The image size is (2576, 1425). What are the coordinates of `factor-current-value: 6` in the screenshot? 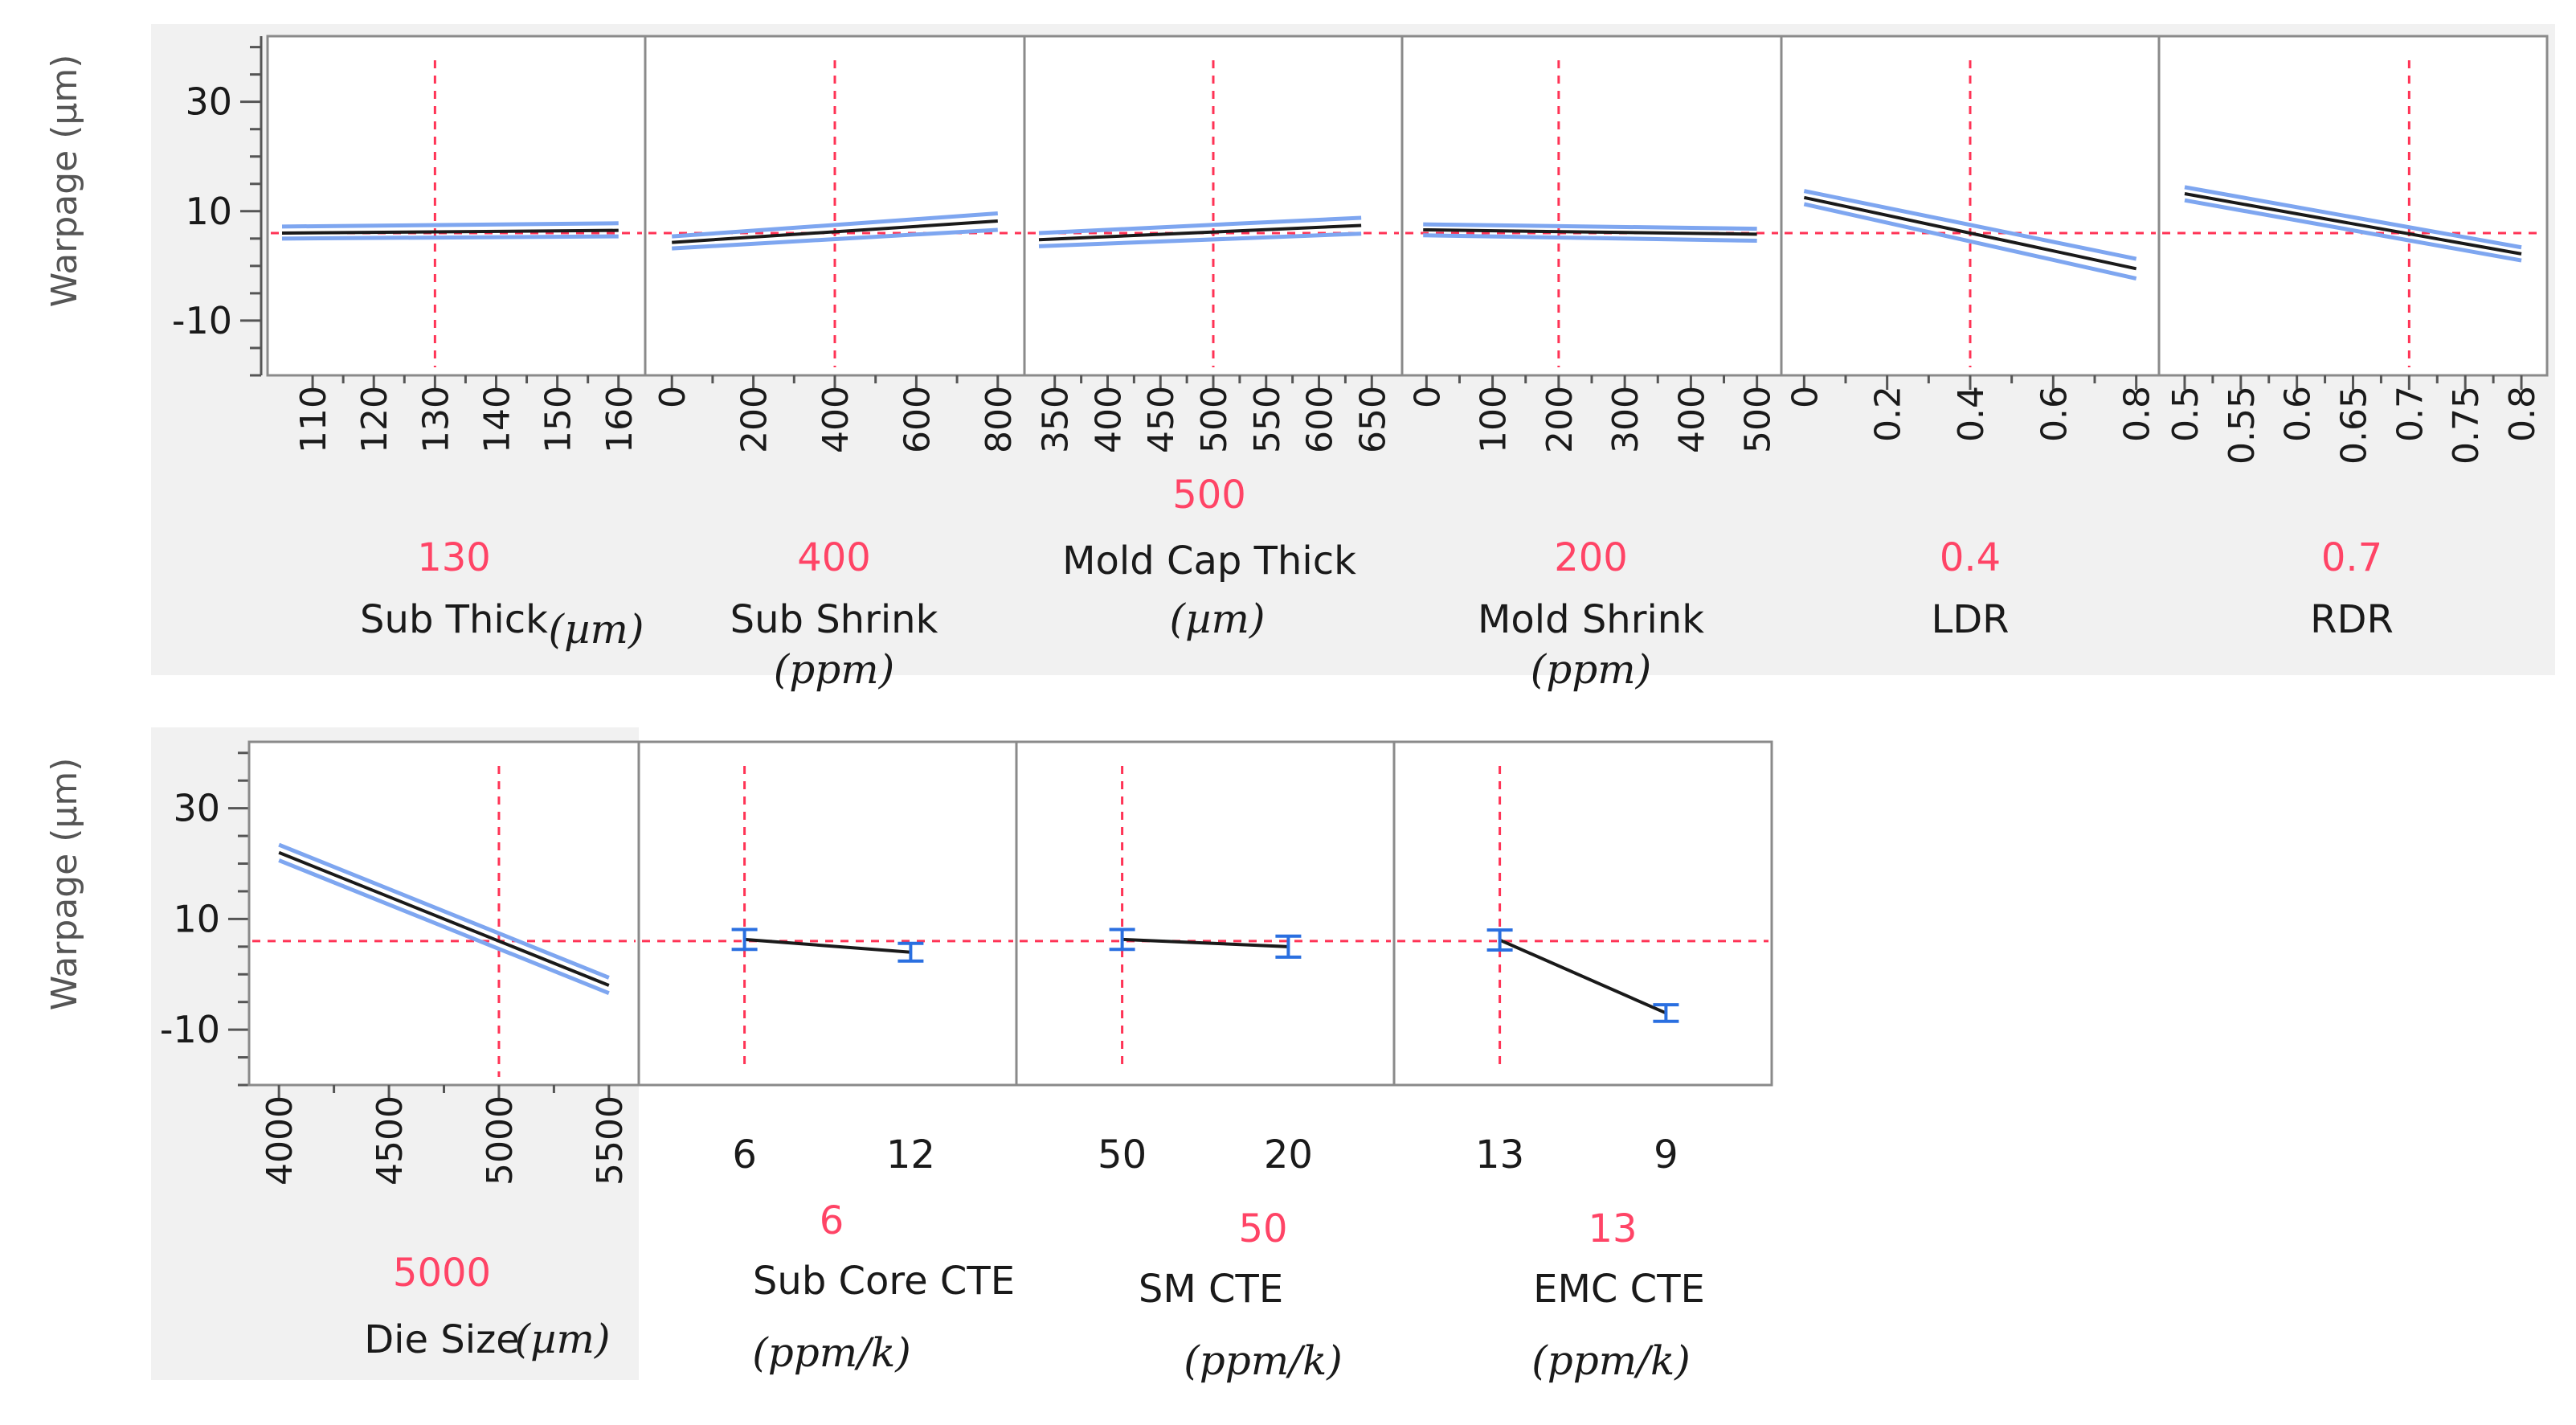 It's located at (832, 1220).